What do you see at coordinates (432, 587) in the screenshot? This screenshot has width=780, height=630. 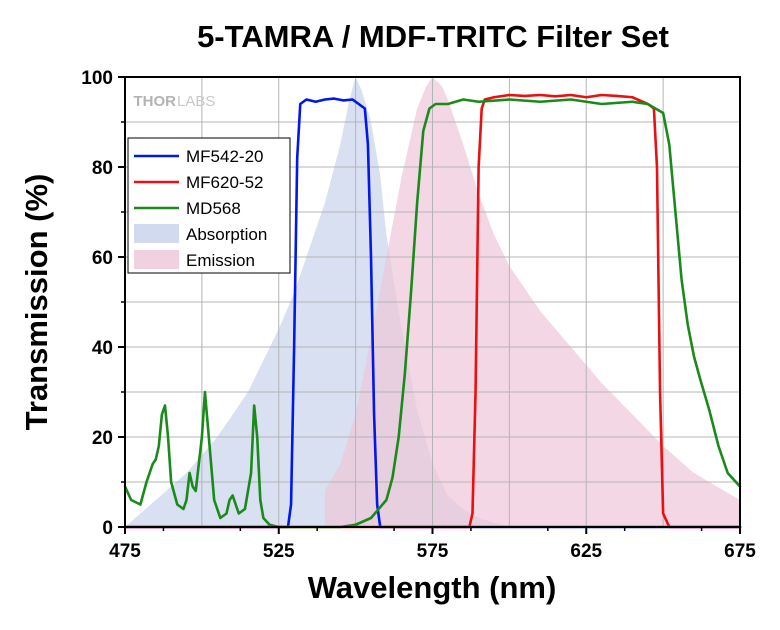 I see `x-axis-title: Wavelength (nm)` at bounding box center [432, 587].